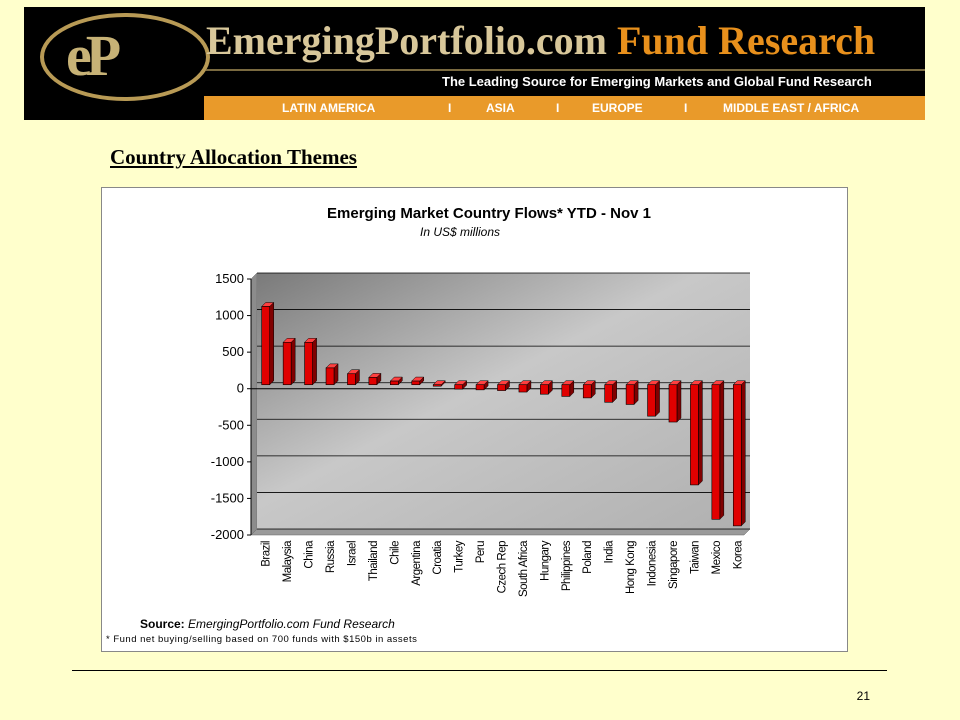 The width and height of the screenshot is (960, 720). I want to click on y-tick-label: 500, so click(233, 351).